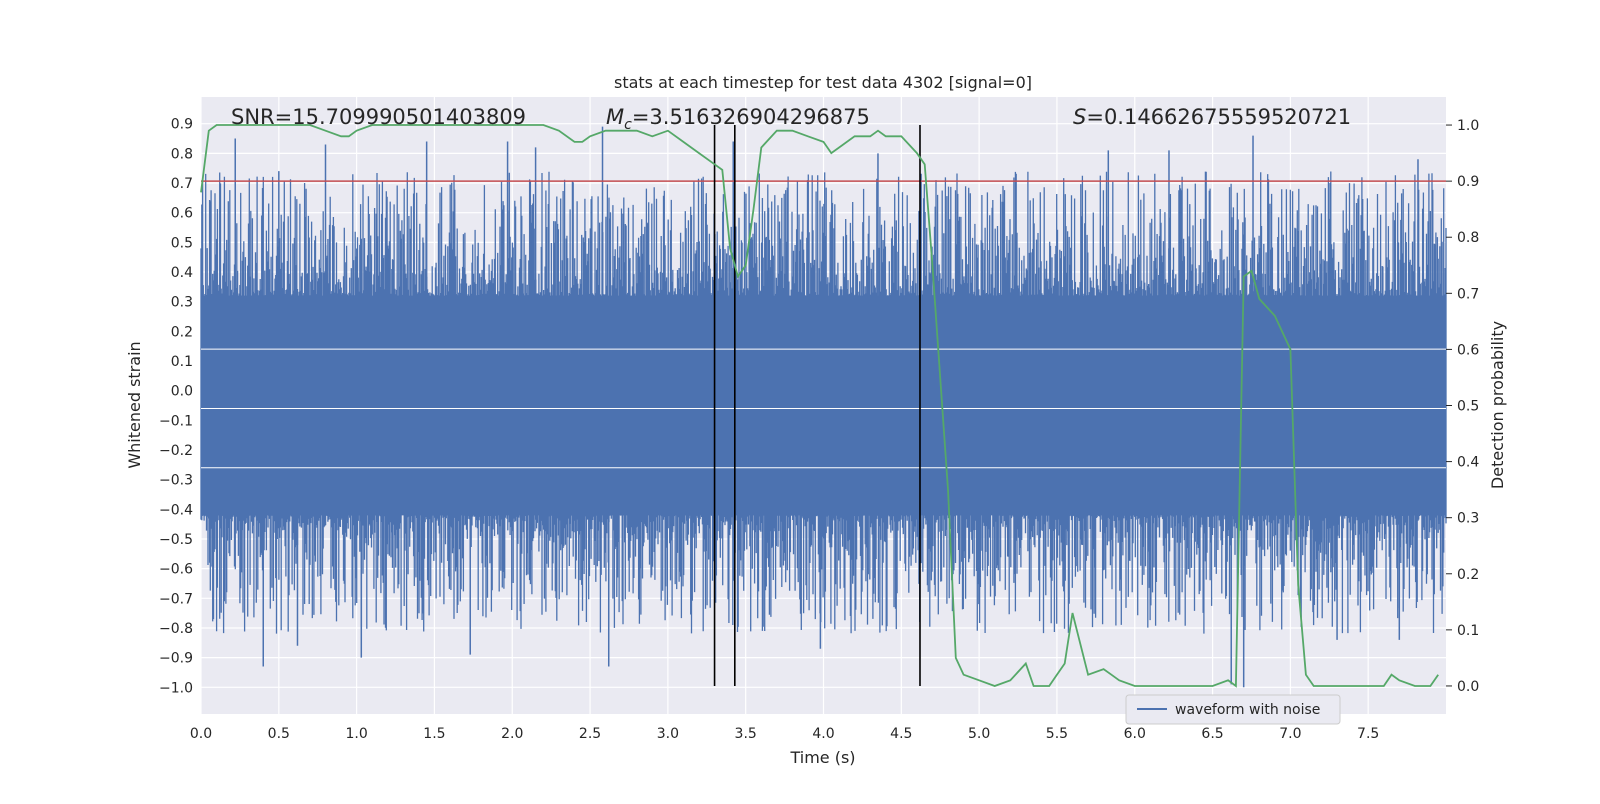 This screenshot has width=1600, height=804. What do you see at coordinates (176, 510) in the screenshot?
I see `y-left-tick-label: −0.4` at bounding box center [176, 510].